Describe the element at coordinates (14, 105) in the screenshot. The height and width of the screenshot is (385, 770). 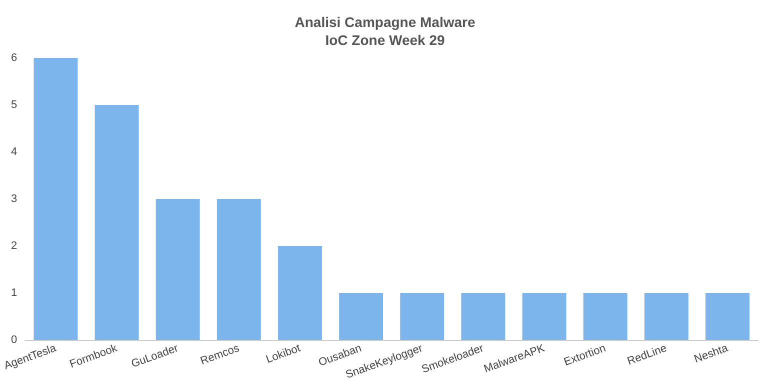
I see `y-tick-label: 5` at that location.